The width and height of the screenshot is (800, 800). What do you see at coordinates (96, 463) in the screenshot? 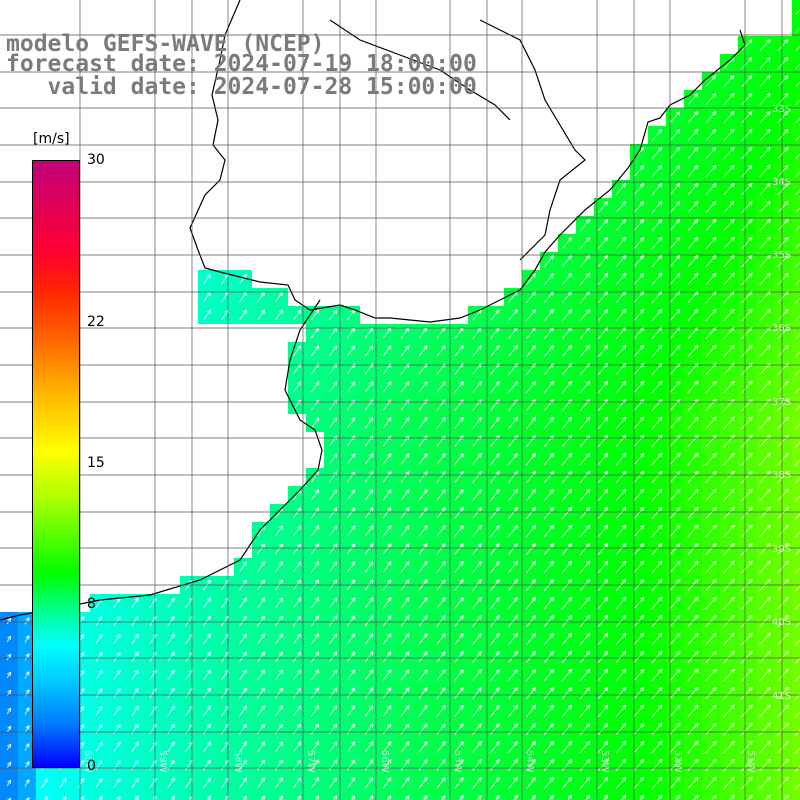
I see `colorbar-tick-label: 15` at bounding box center [96, 463].